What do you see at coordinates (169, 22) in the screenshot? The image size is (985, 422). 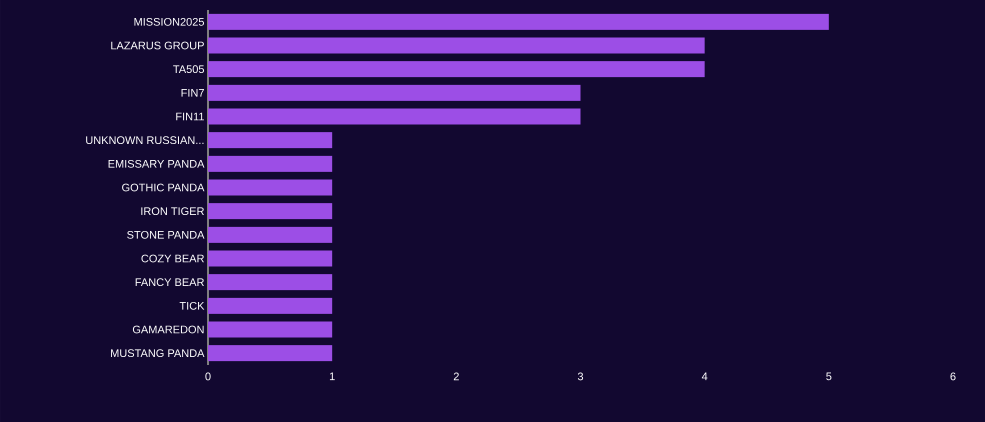 I see `y-tick-label: MISSION2025` at bounding box center [169, 22].